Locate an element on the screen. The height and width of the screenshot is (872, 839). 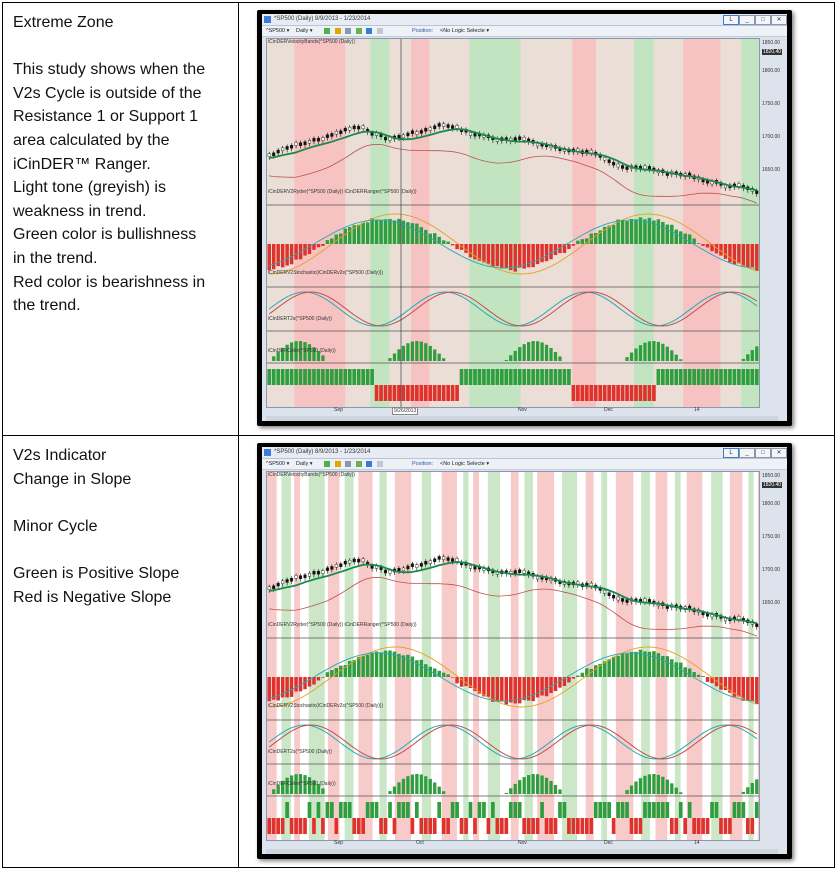
description-line: Red color is bearishness in is located at coordinates (109, 282).